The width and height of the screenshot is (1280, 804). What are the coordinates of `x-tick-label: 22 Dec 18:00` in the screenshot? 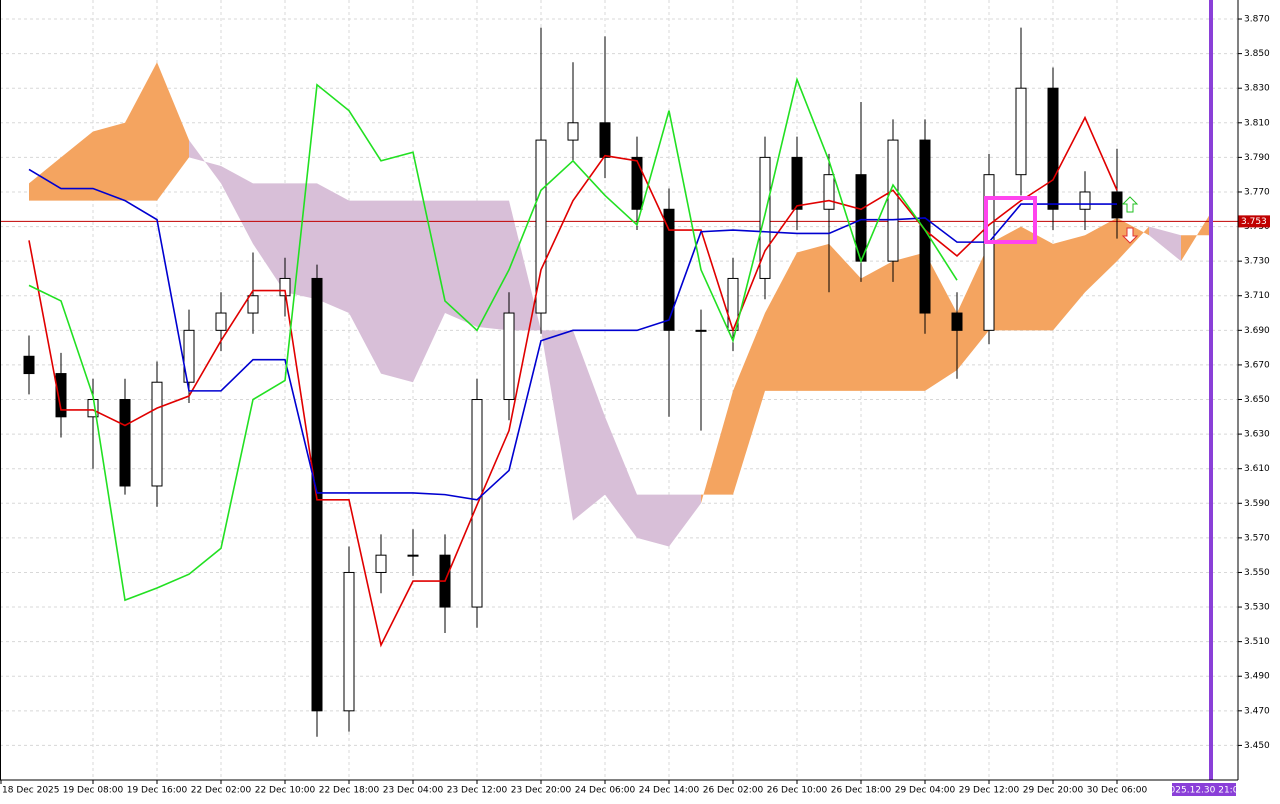 It's located at (349, 791).